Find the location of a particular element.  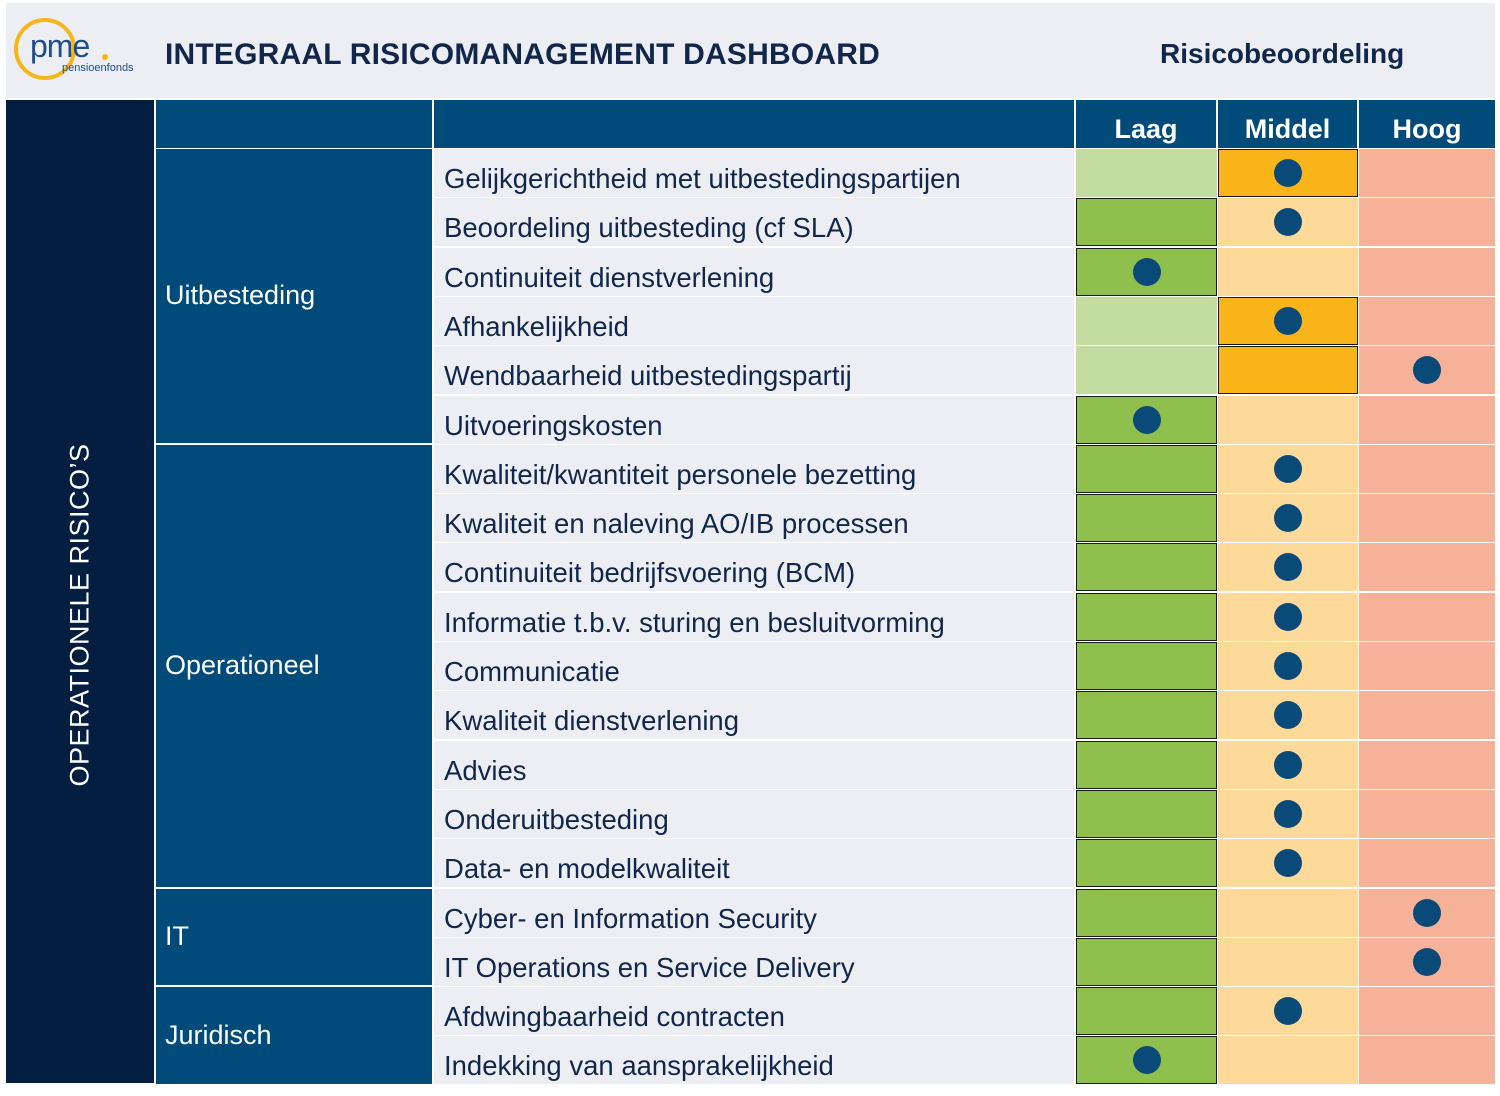

risk-row-label: Continuiteit dienstverlening is located at coordinates (754, 272).